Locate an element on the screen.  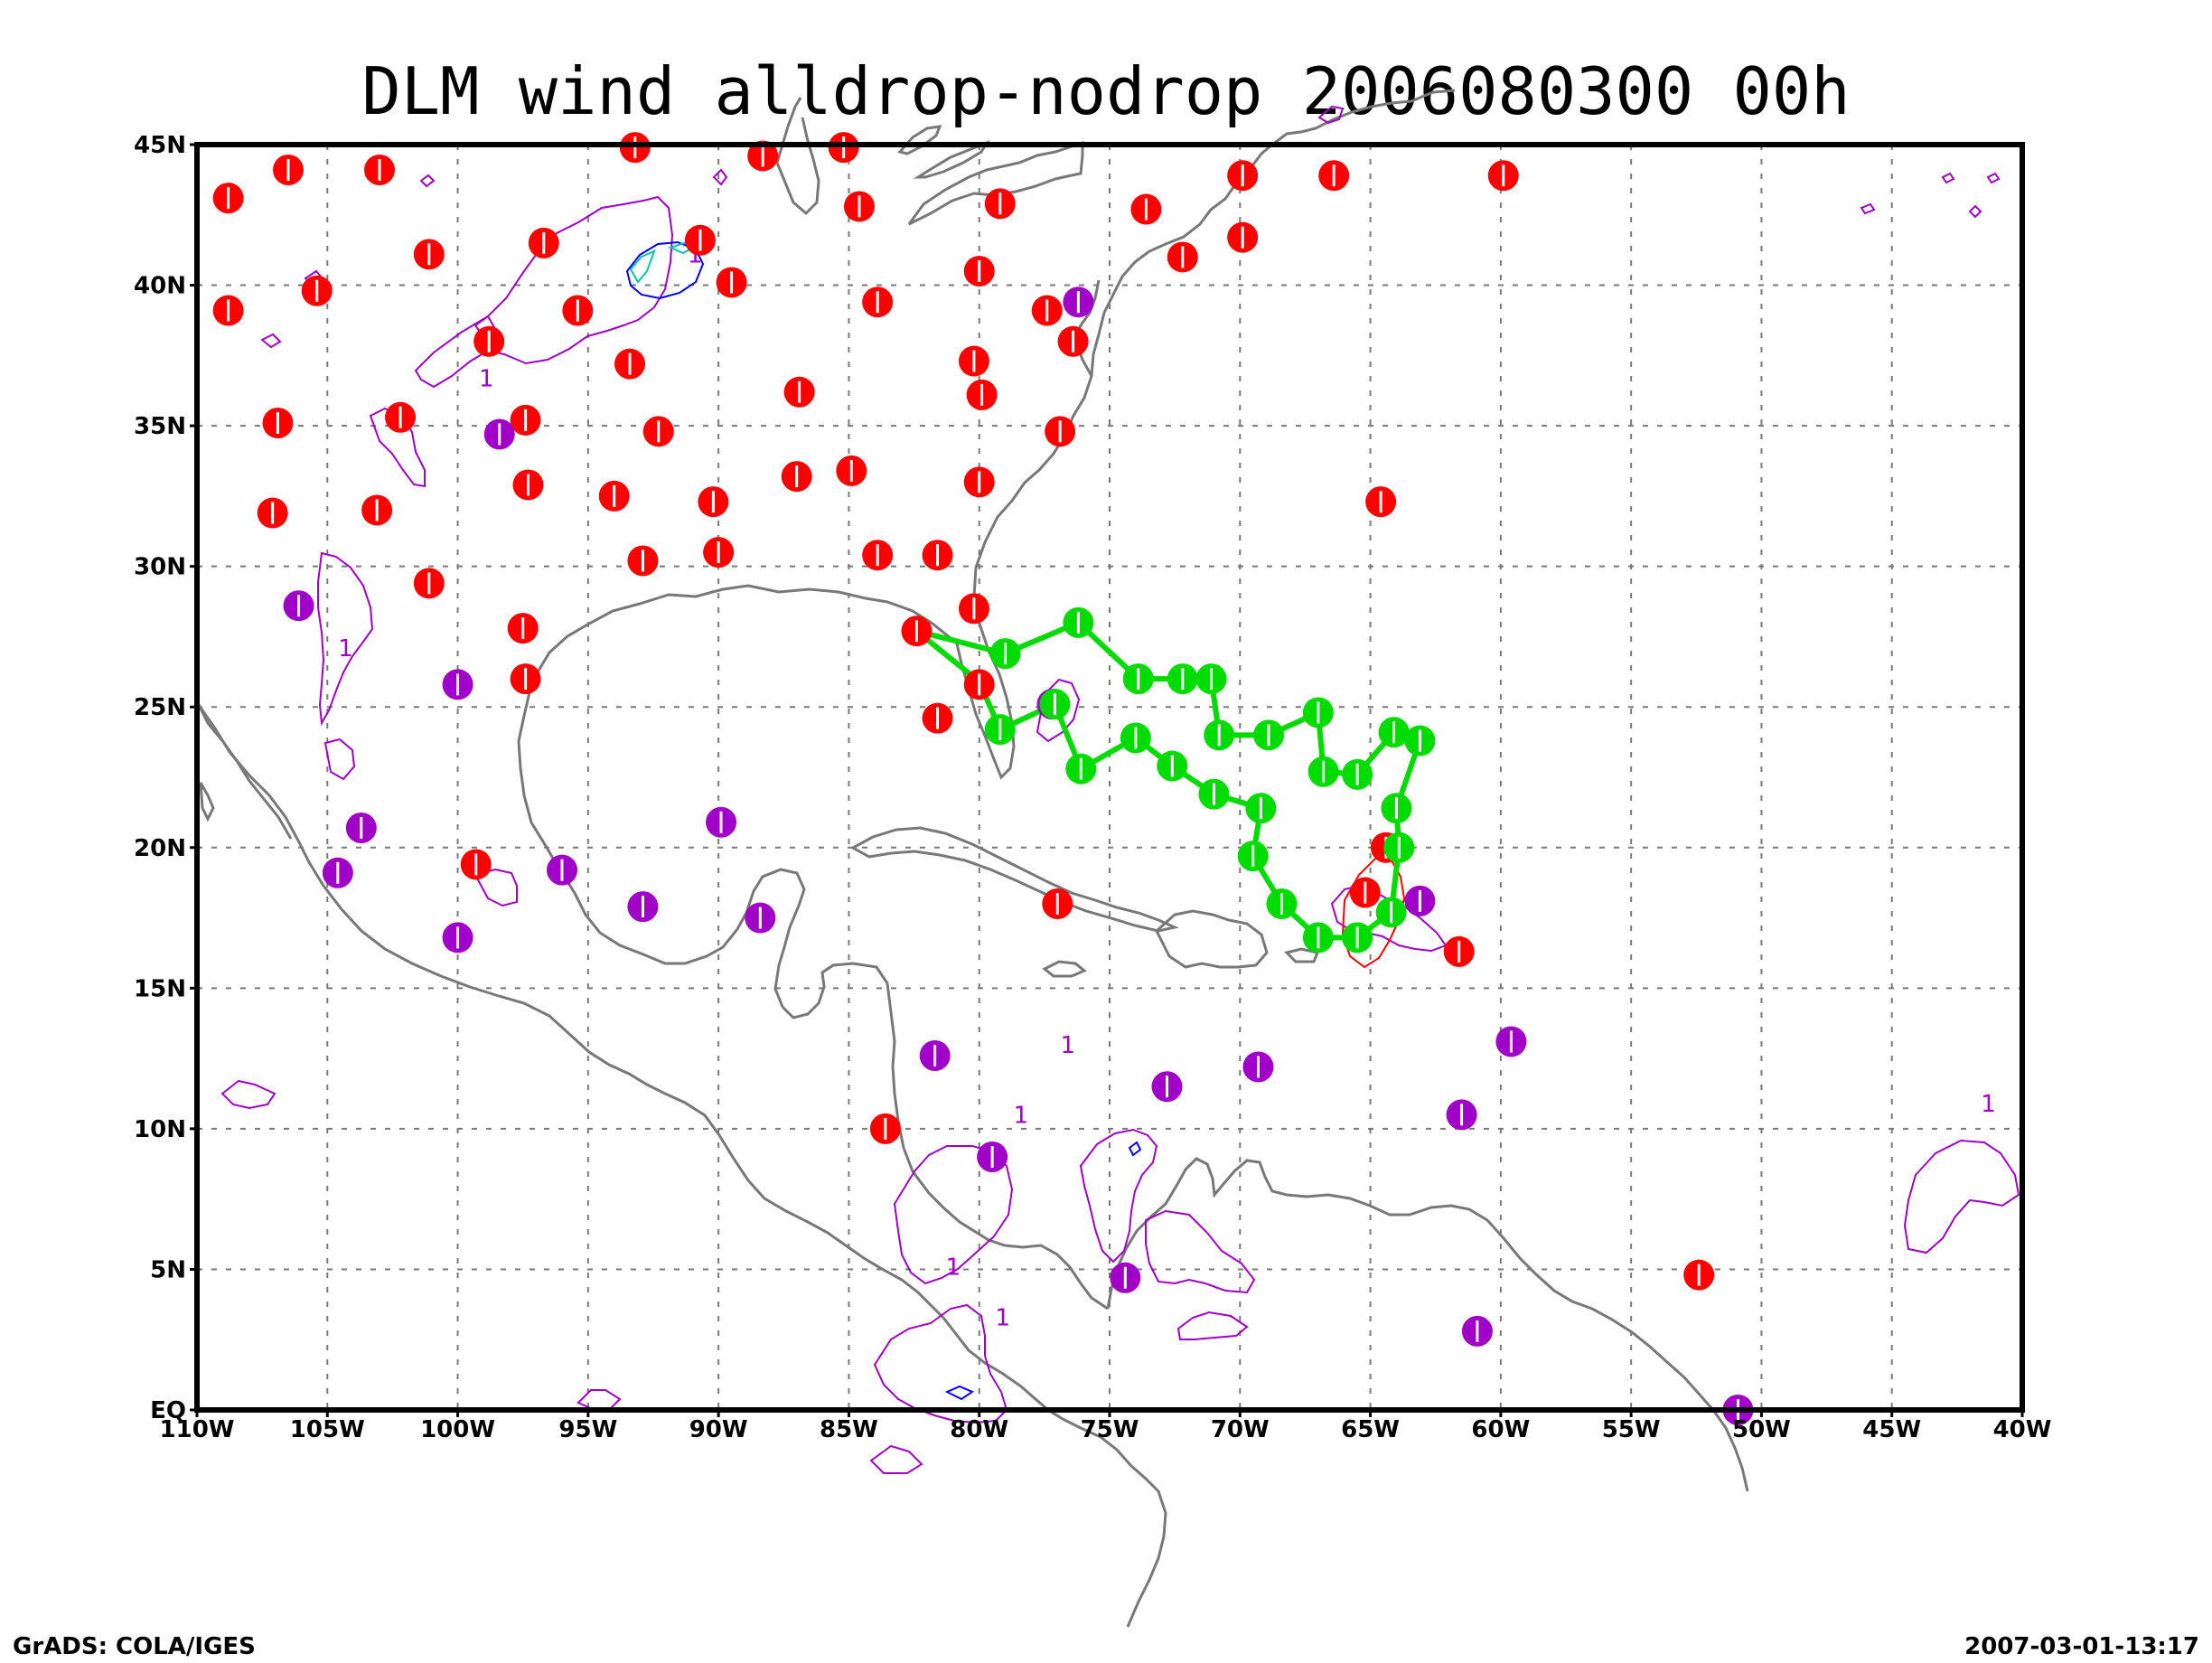
lake-superior is located at coordinates (951, 159).